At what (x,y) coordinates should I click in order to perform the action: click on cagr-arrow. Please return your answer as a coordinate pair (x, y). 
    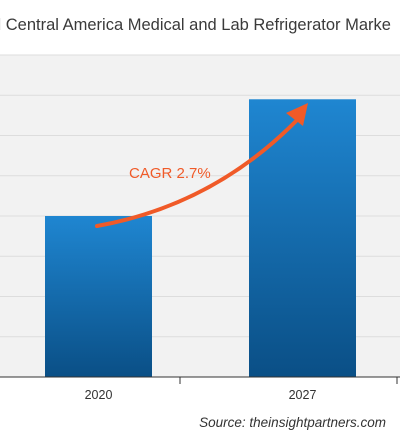
    Looking at the image, I should click on (198, 171).